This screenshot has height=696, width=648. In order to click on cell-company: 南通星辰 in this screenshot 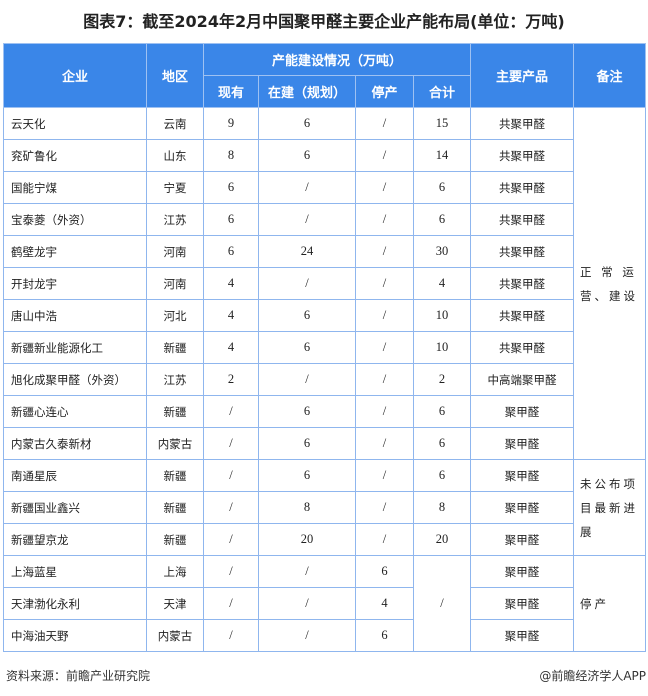, I will do `click(75, 475)`.